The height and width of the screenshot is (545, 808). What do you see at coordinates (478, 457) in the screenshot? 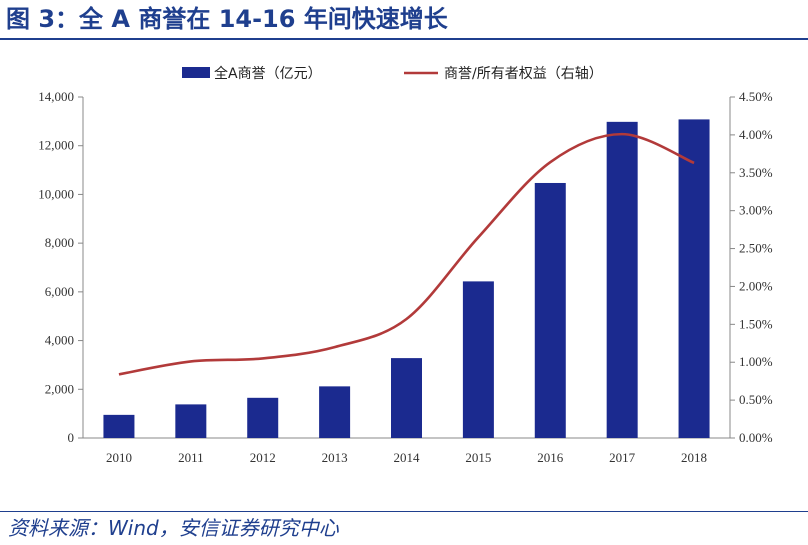
I see `x-tick-label: 2015` at bounding box center [478, 457].